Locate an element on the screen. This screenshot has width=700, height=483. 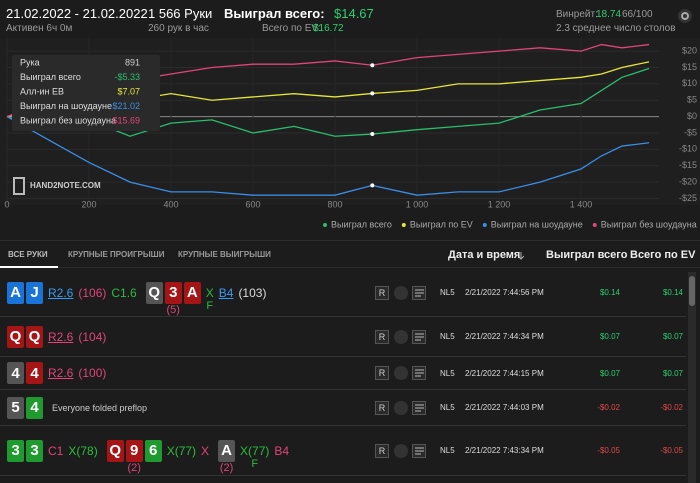
card-group: A (2) is located at coordinates (227, 456).